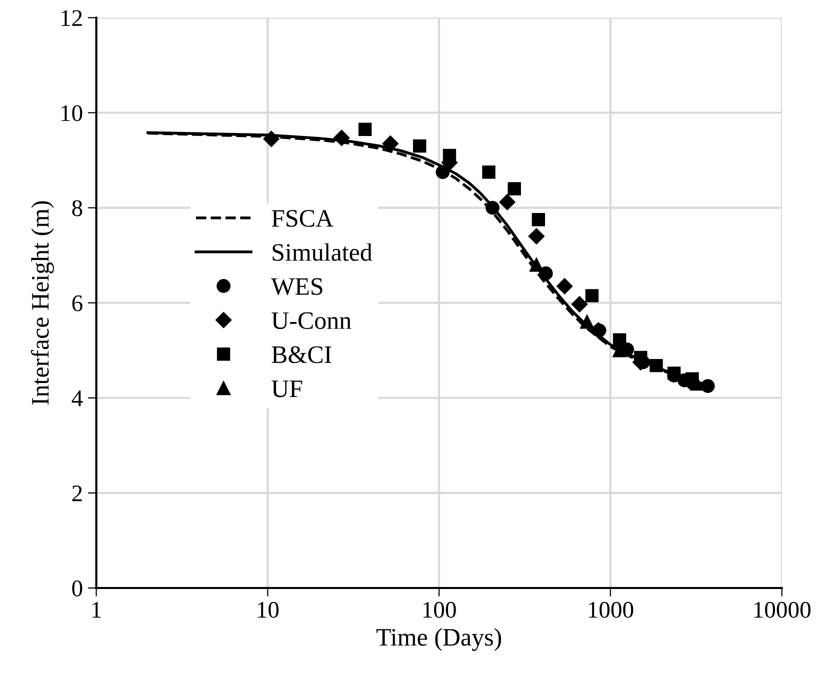  Describe the element at coordinates (42, 303) in the screenshot. I see `y-axis-title: Interface Height (m)` at that location.